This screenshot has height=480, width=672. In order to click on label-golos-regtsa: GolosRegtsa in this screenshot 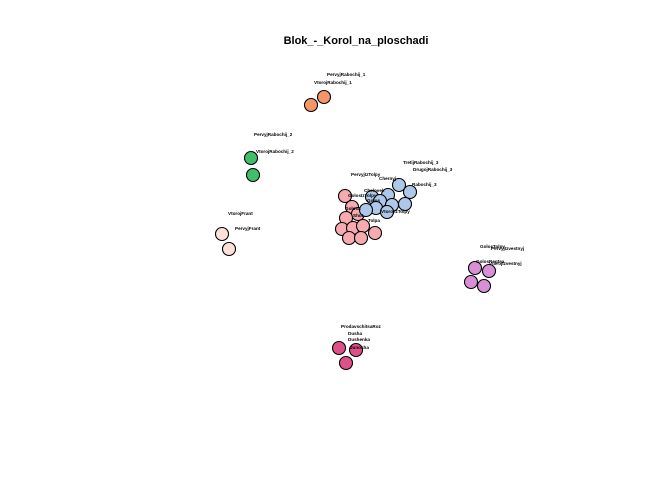, I will do `click(490, 261)`.